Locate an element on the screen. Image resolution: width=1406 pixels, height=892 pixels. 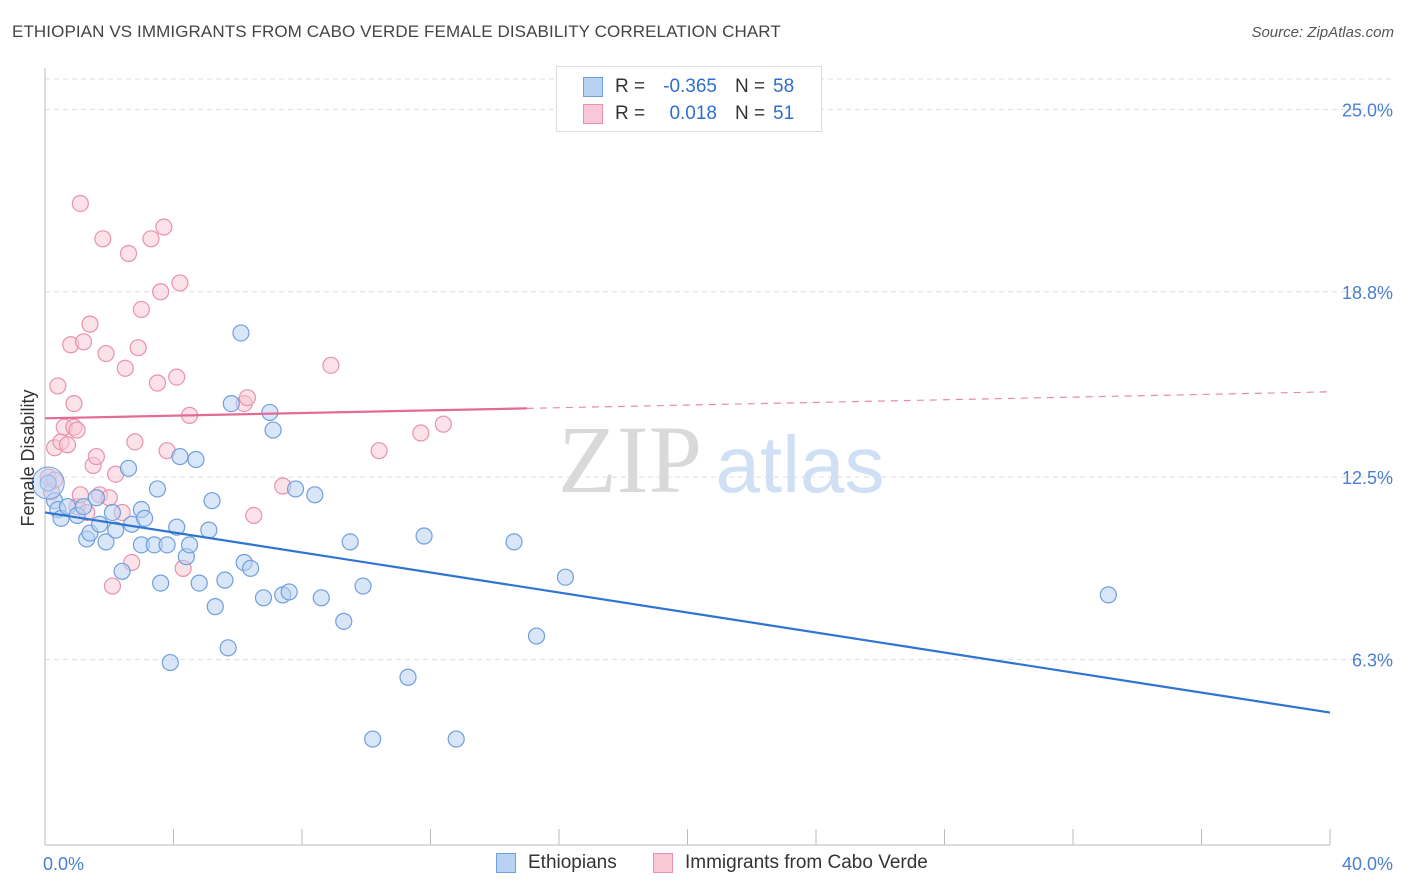
trend-line-cabo-verde is located at coordinates (285, 413).